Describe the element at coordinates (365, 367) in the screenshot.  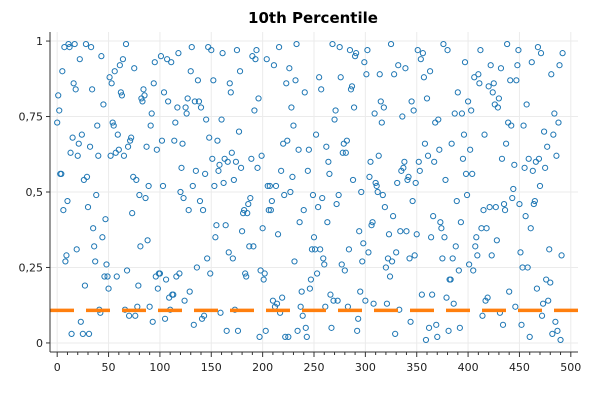
I see `x-tick-label: 300` at that location.